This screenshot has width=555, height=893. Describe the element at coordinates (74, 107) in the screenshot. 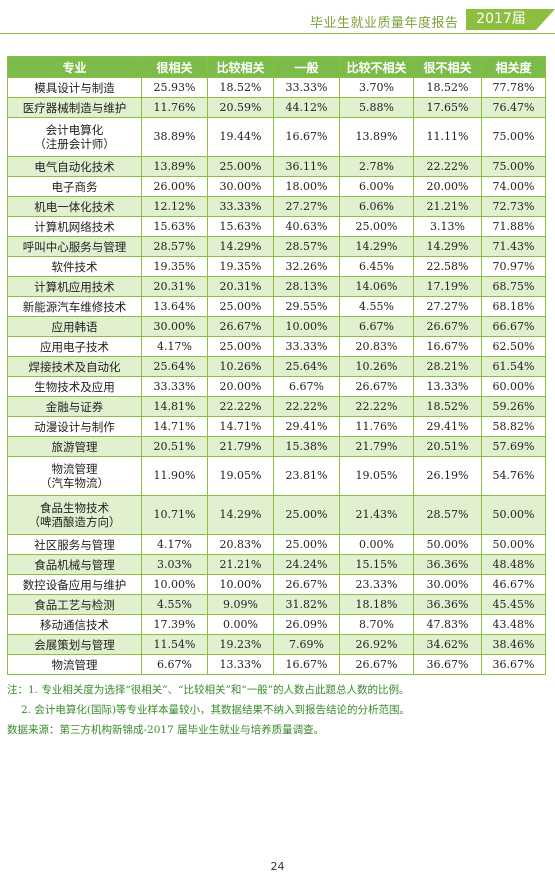

I see `major-name: 医疗器械制造与维护` at that location.